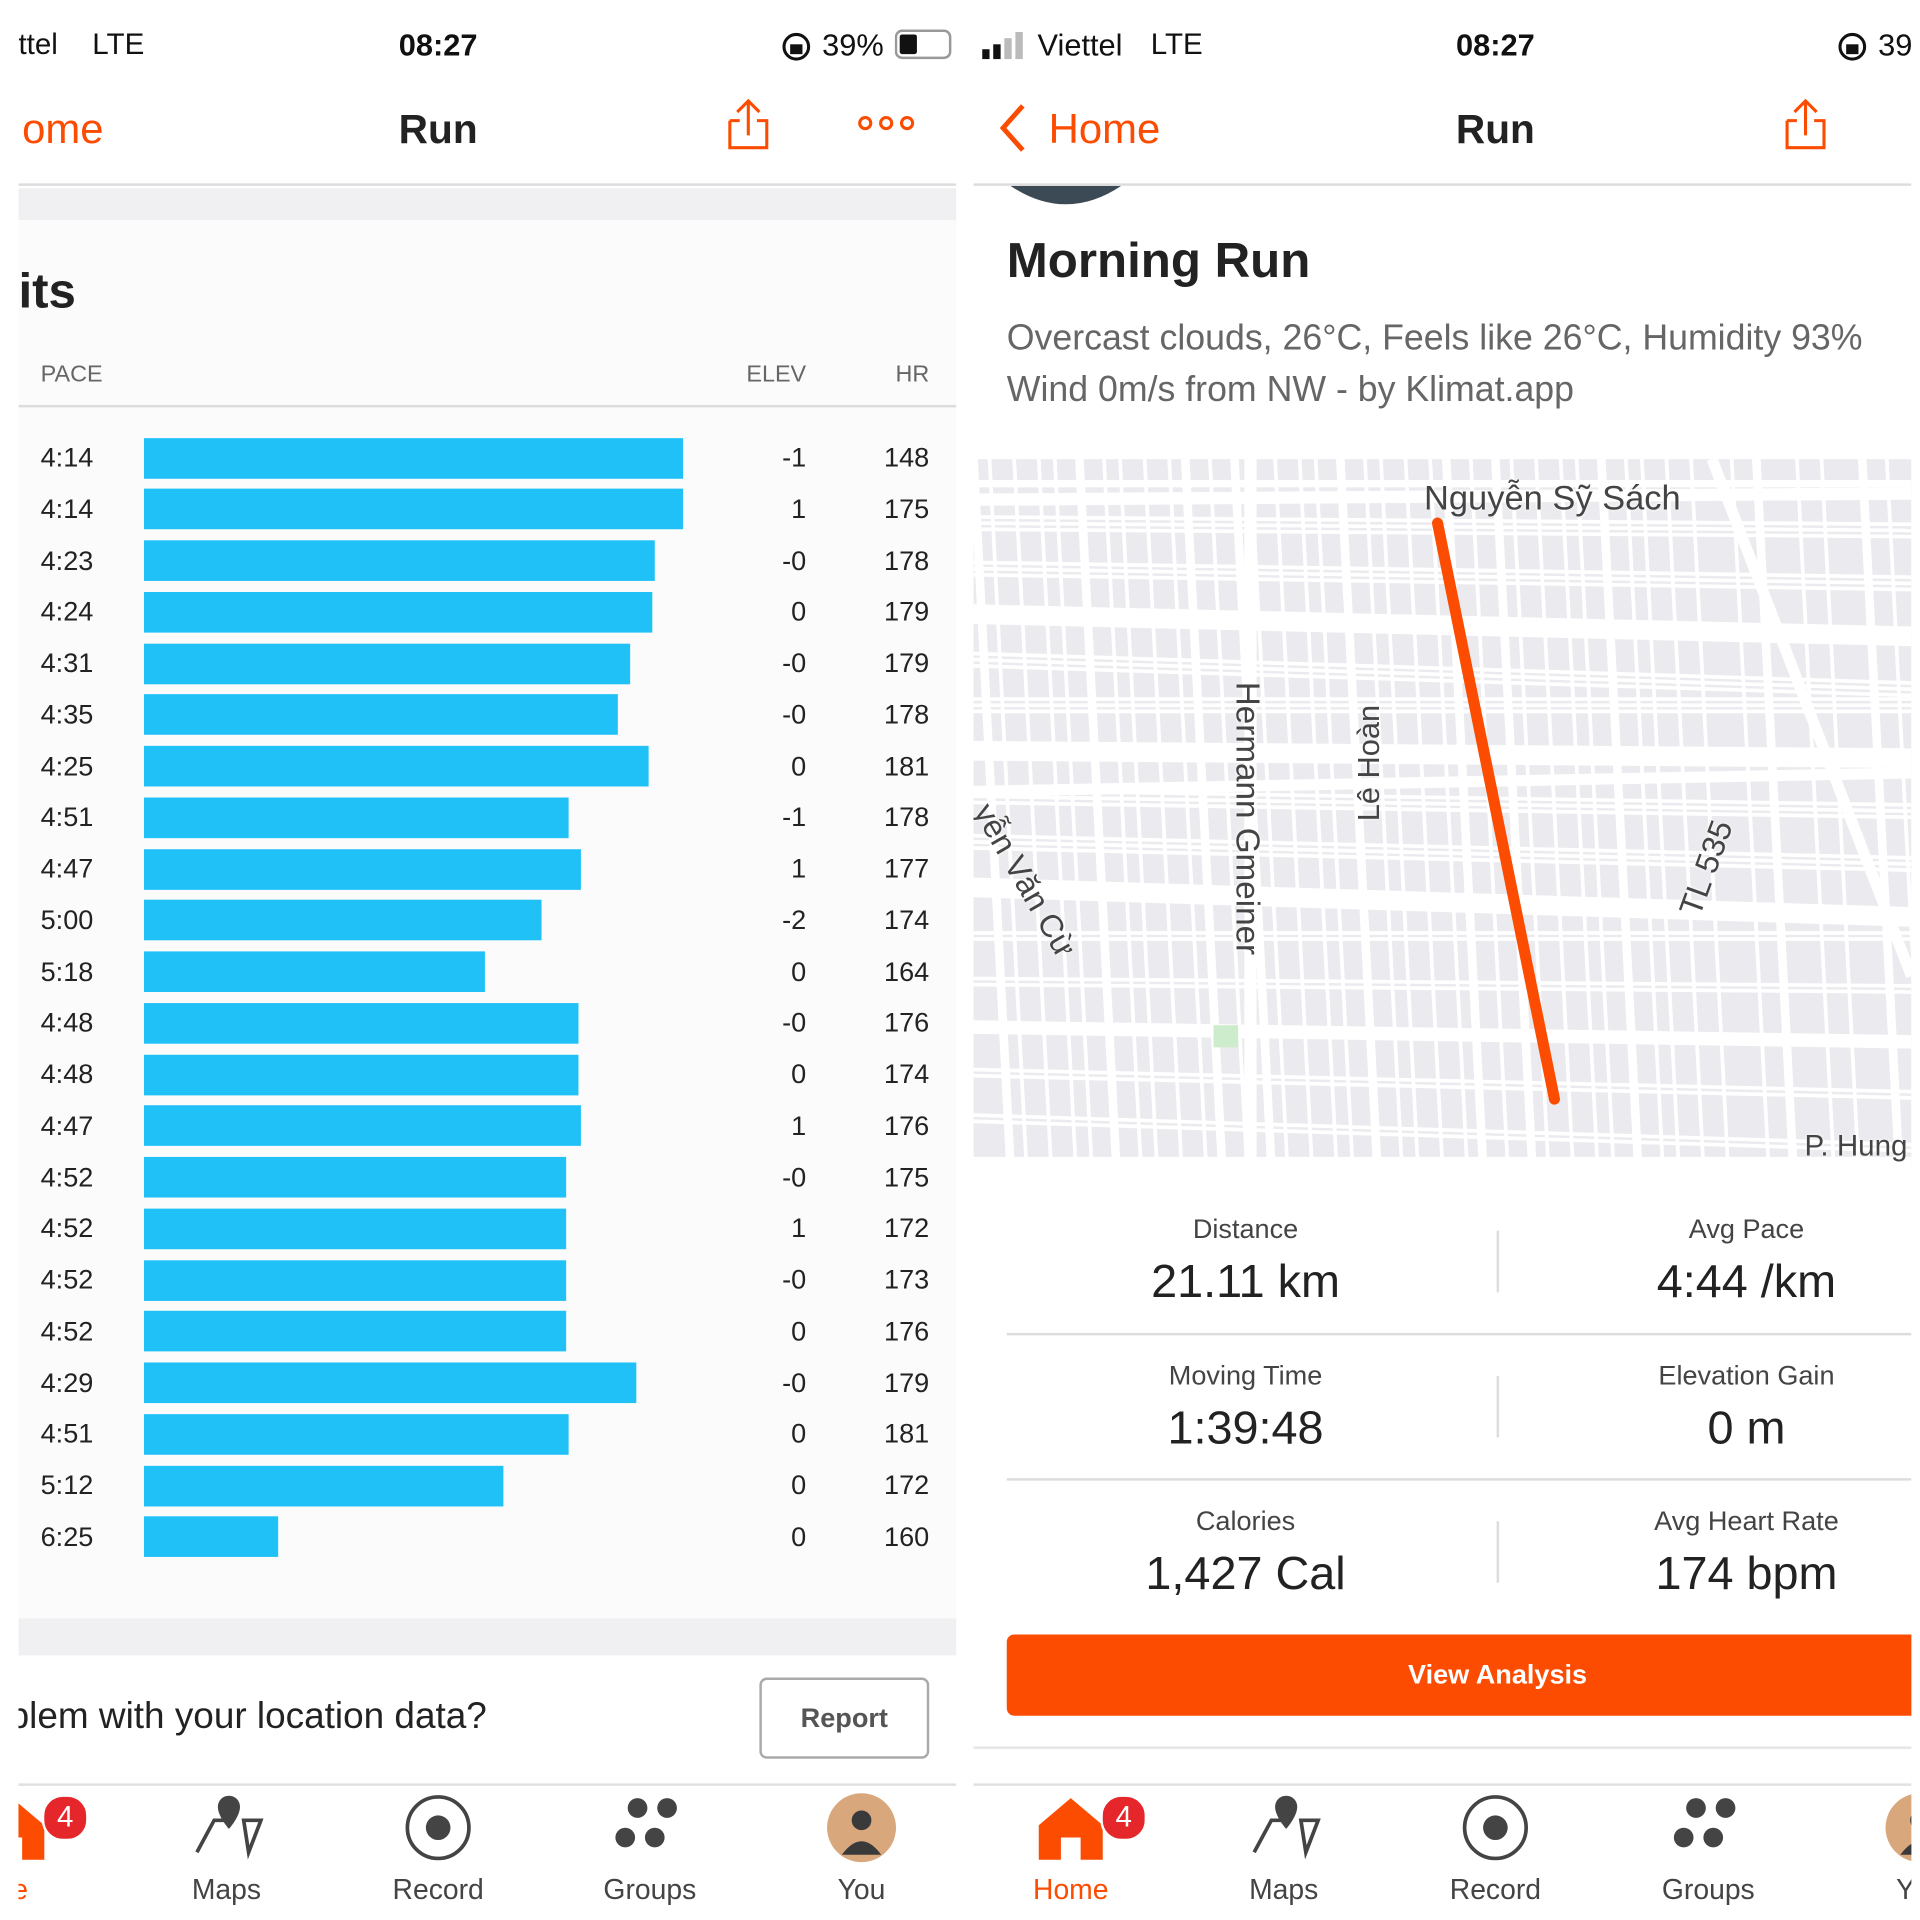  Describe the element at coordinates (487, 204) in the screenshot. I see `section-gap` at that location.